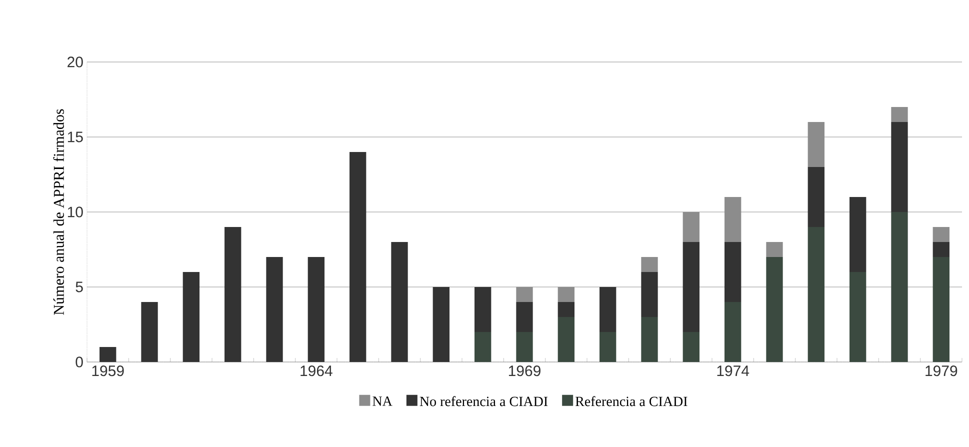 The height and width of the screenshot is (447, 969). What do you see at coordinates (58, 212) in the screenshot?
I see `y-axis-title: Número anual de APPRI firmados` at bounding box center [58, 212].